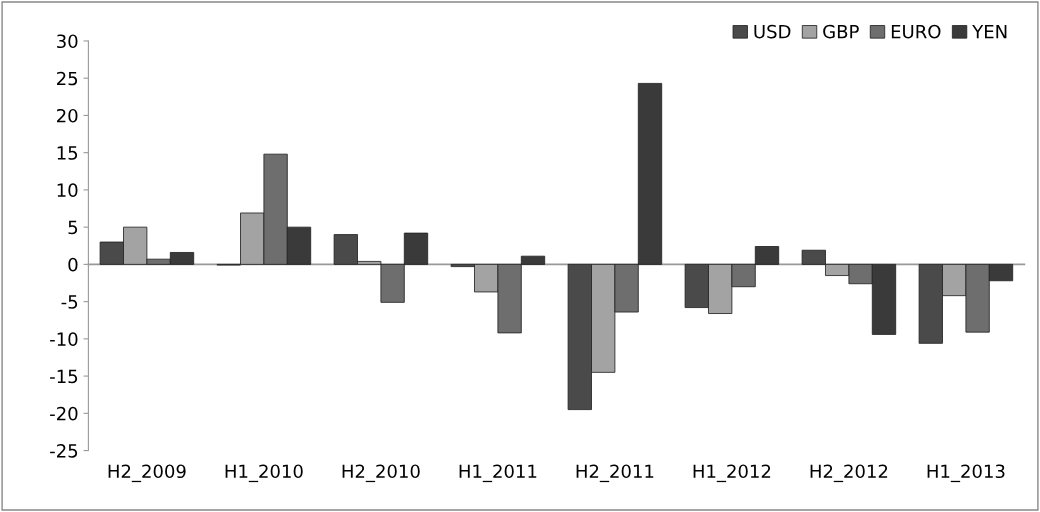 This screenshot has height=512, width=1040. I want to click on x-tick-label: H2_2012, so click(849, 473).